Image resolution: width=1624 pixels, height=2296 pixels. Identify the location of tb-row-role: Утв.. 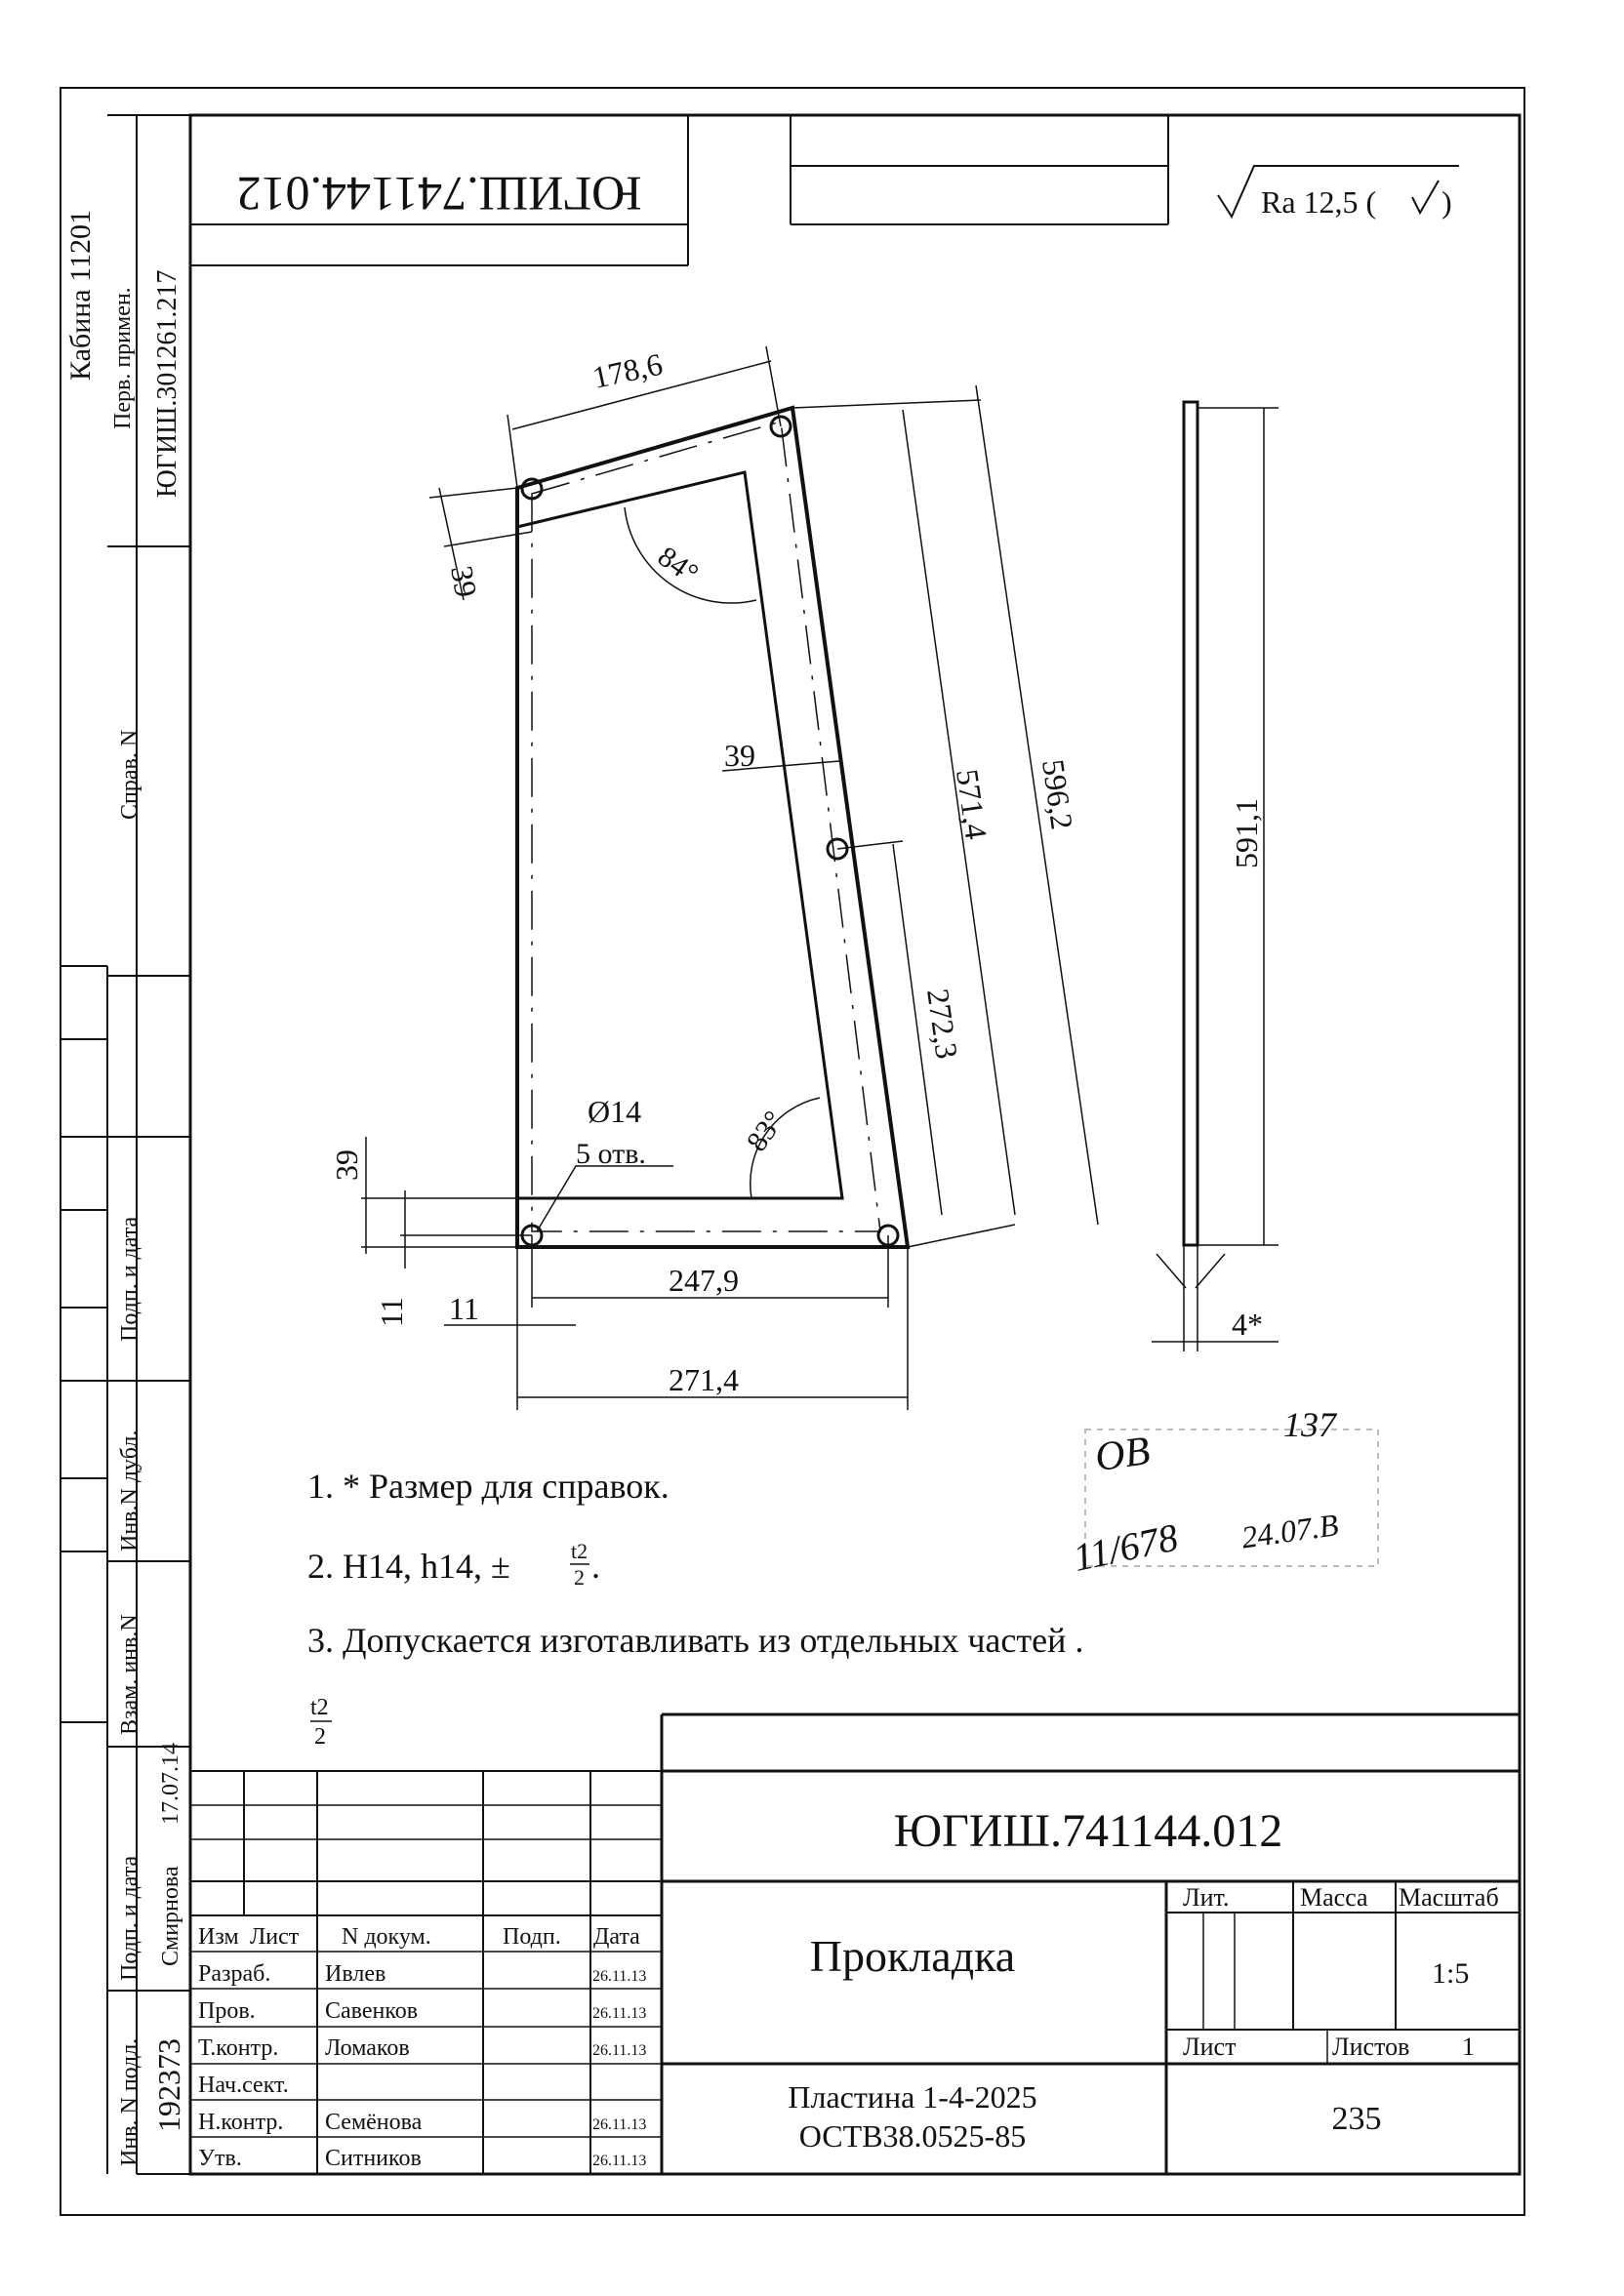
(220, 2159).